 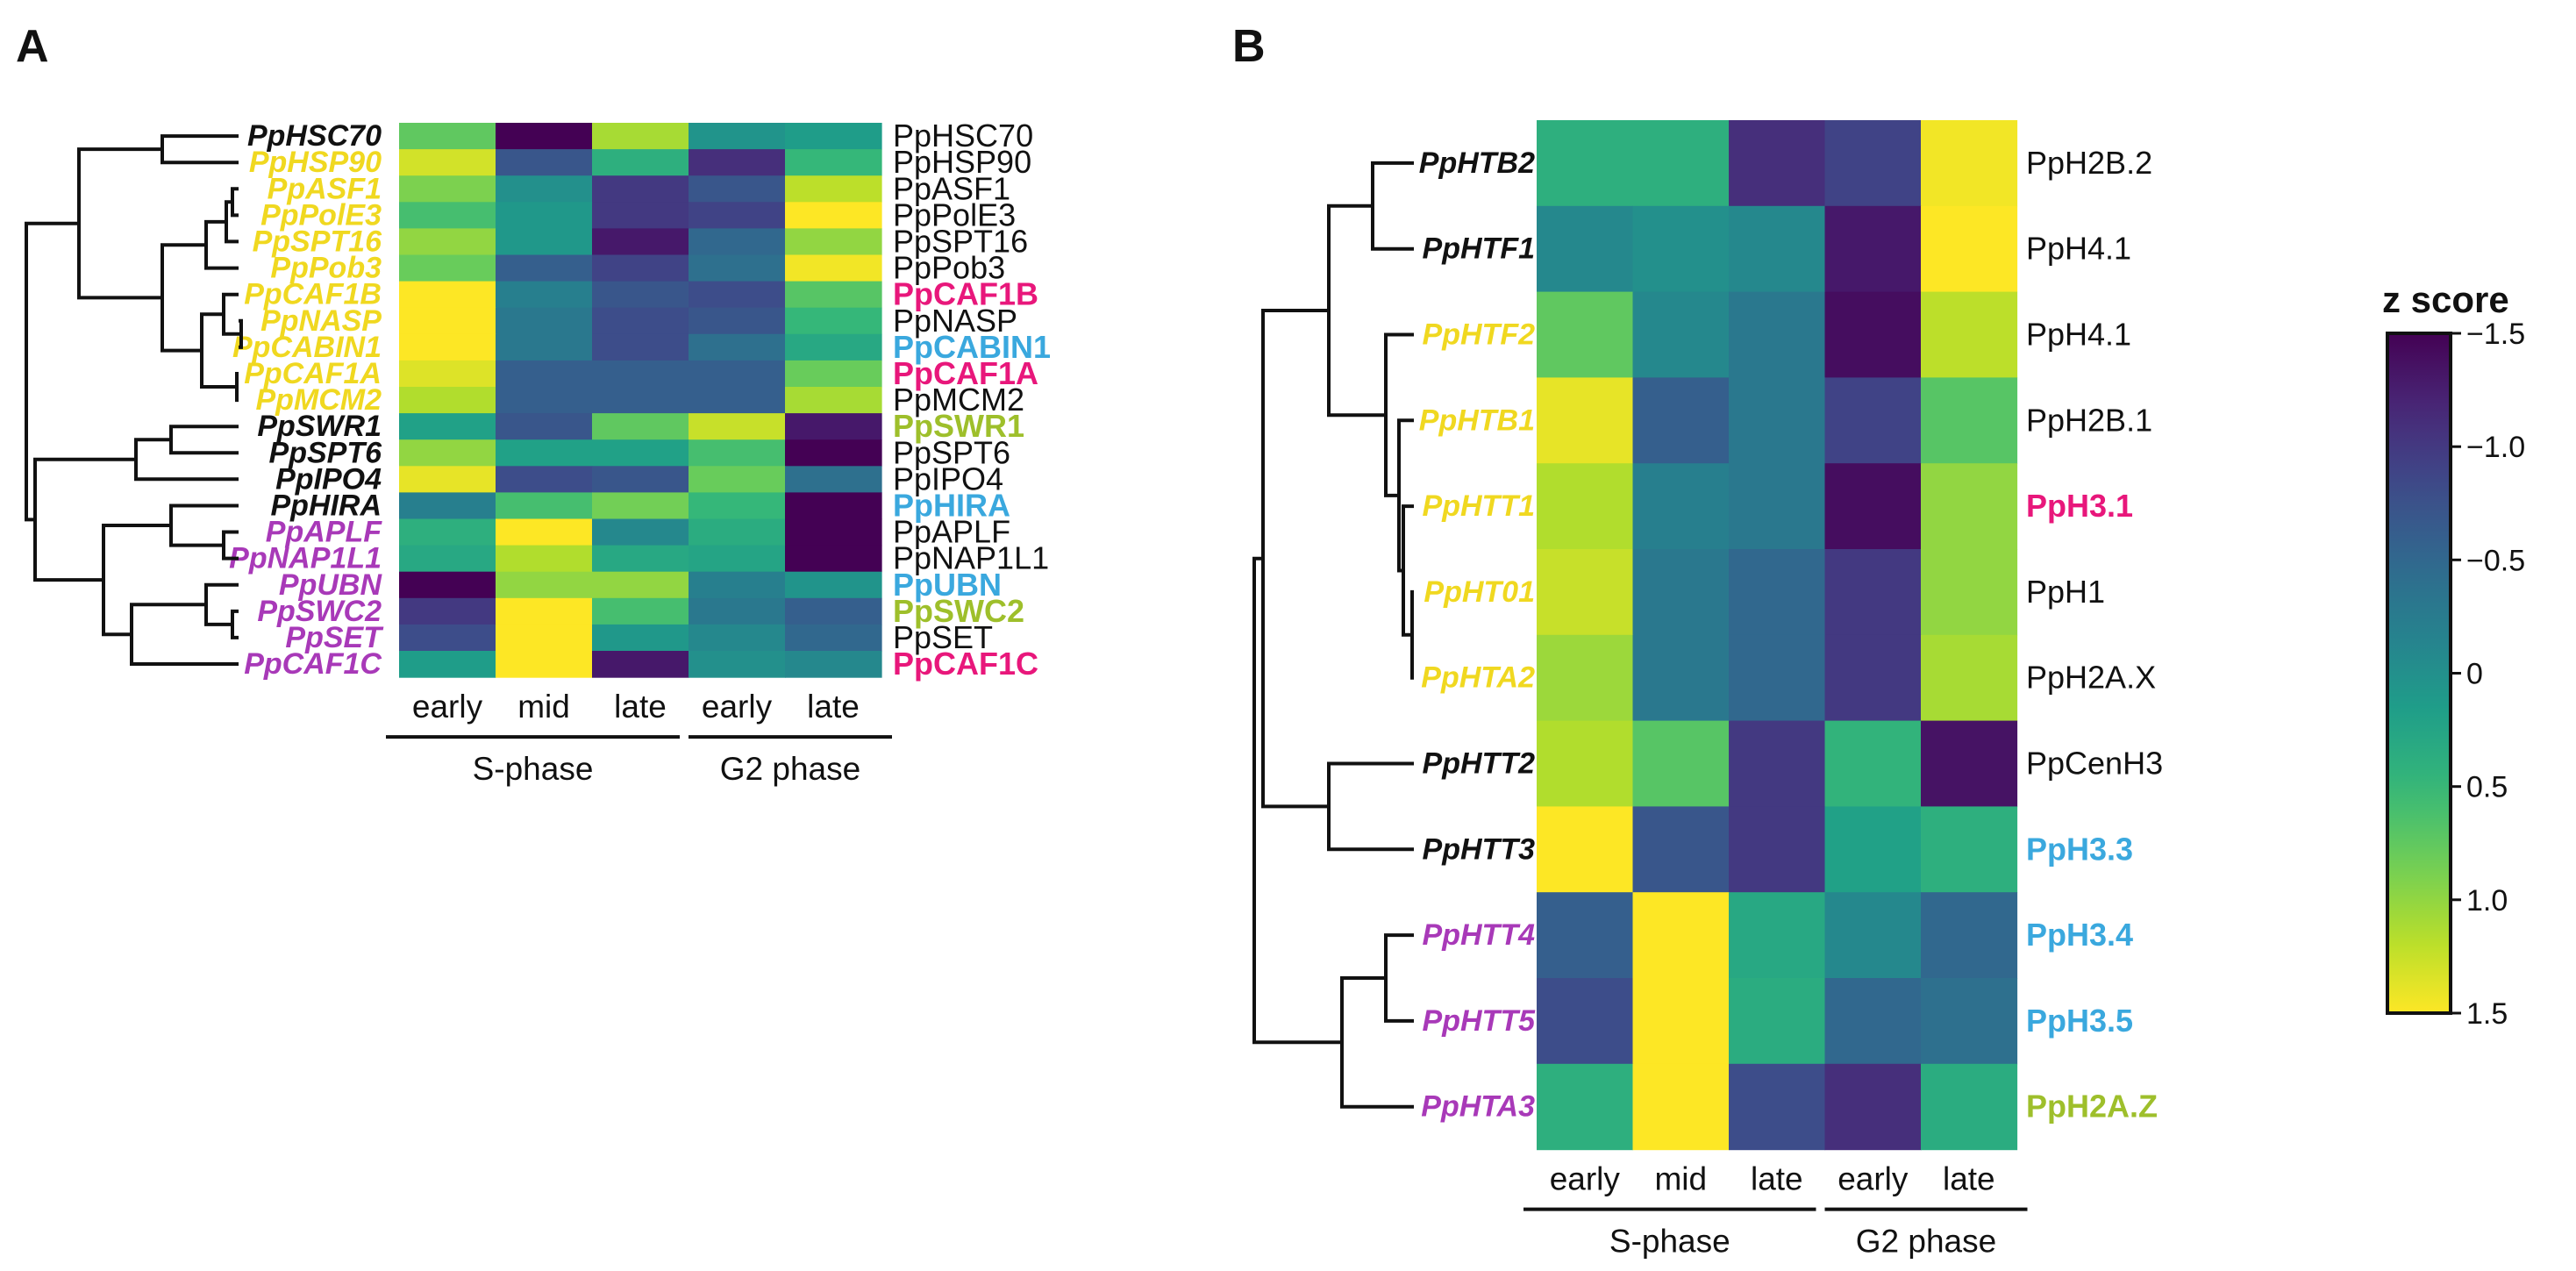 I want to click on tree-leaf-label: PpHSC70, so click(x=315, y=136).